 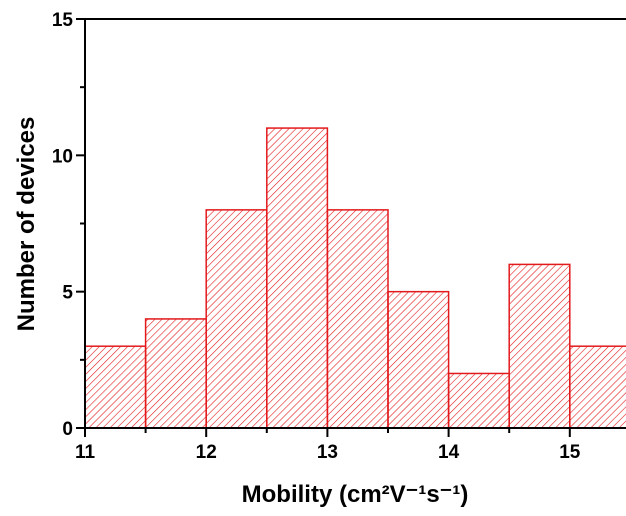 What do you see at coordinates (449, 452) in the screenshot?
I see `x-tick-label: 14` at bounding box center [449, 452].